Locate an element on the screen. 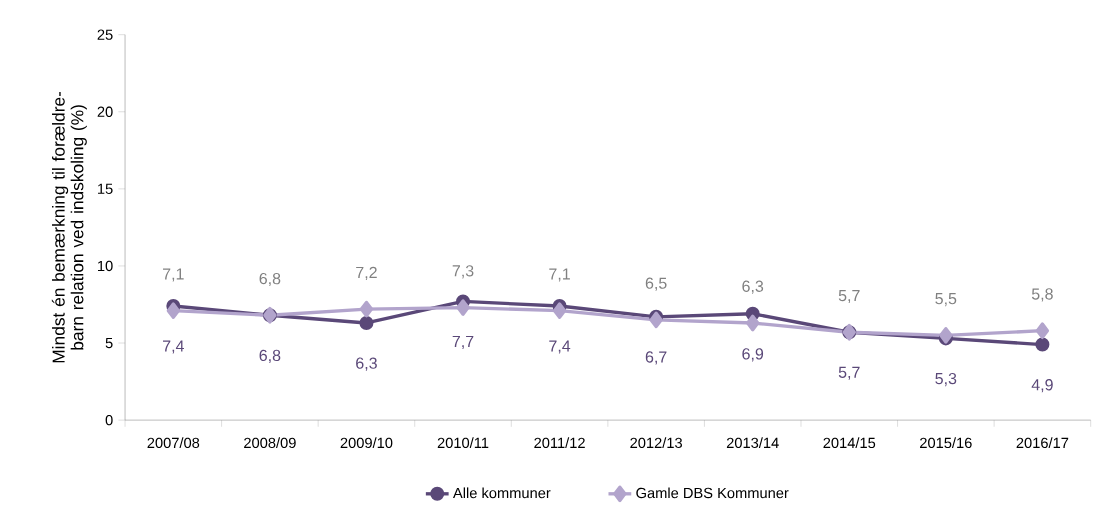 This screenshot has height=517, width=1095. x-tick-label: 2013/14 is located at coordinates (752, 442).